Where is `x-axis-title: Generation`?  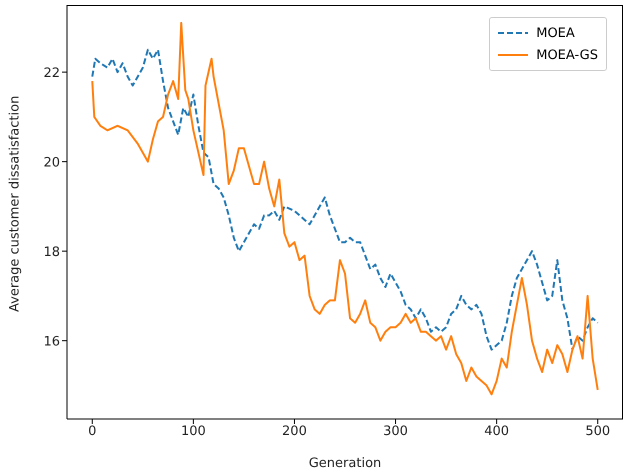 x-axis-title: Generation is located at coordinates (345, 463).